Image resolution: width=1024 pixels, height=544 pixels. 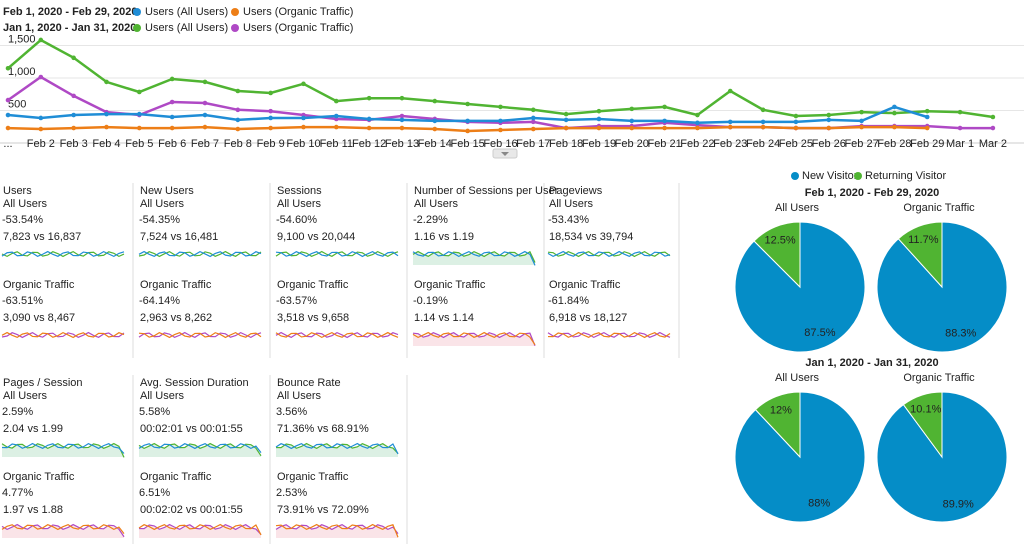 I want to click on metric-compare: 6,918 vs 18,127, so click(x=588, y=318).